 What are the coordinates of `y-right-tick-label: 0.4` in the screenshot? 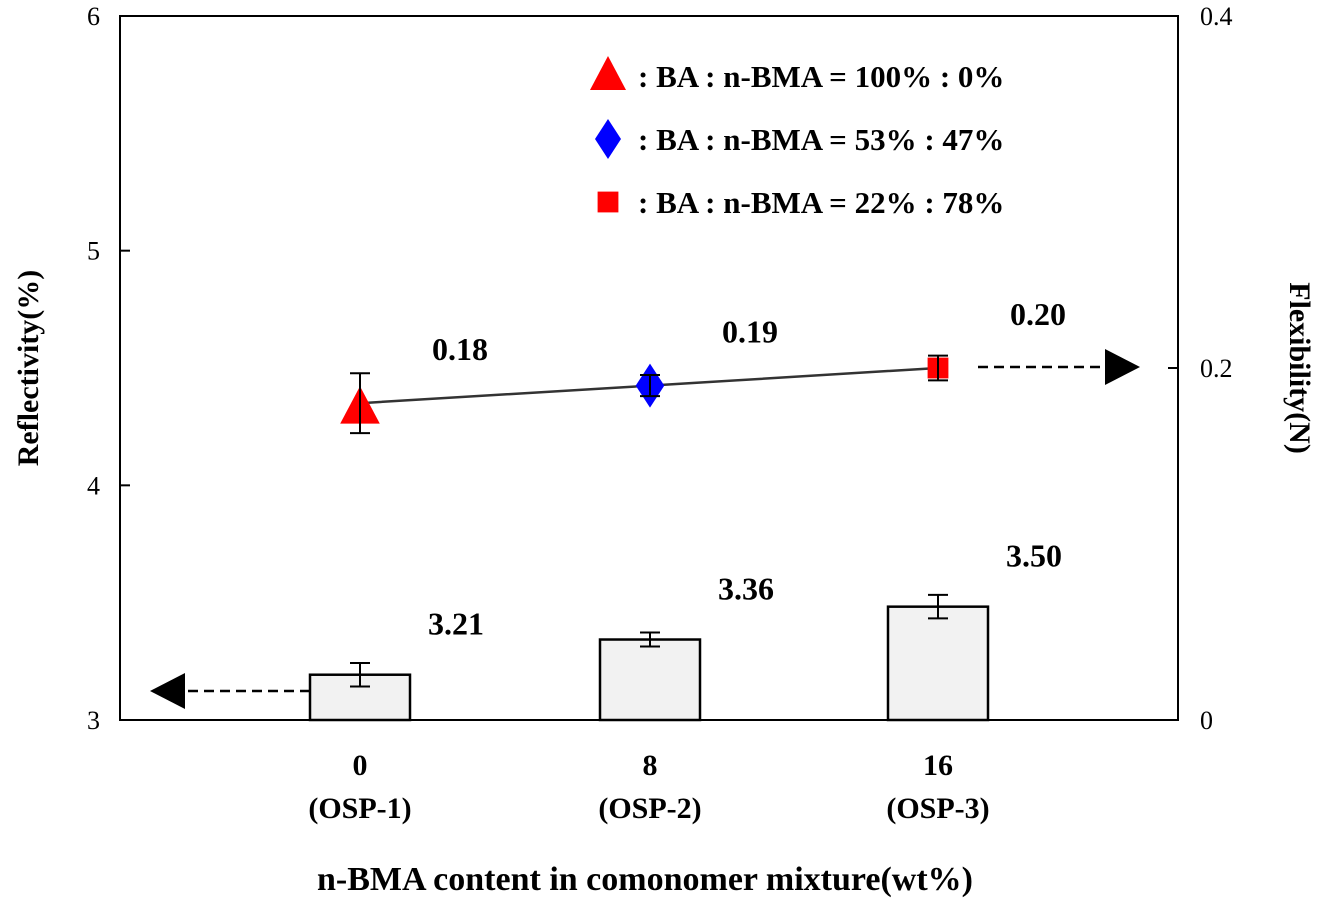 It's located at (1216, 16).